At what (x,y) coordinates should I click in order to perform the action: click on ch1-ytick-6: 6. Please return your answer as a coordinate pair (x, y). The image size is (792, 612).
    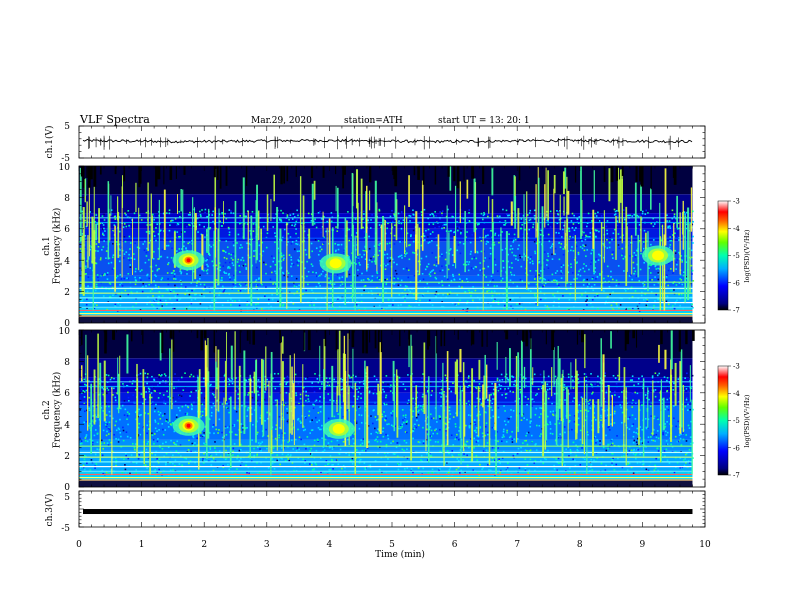
    Looking at the image, I should click on (67, 230).